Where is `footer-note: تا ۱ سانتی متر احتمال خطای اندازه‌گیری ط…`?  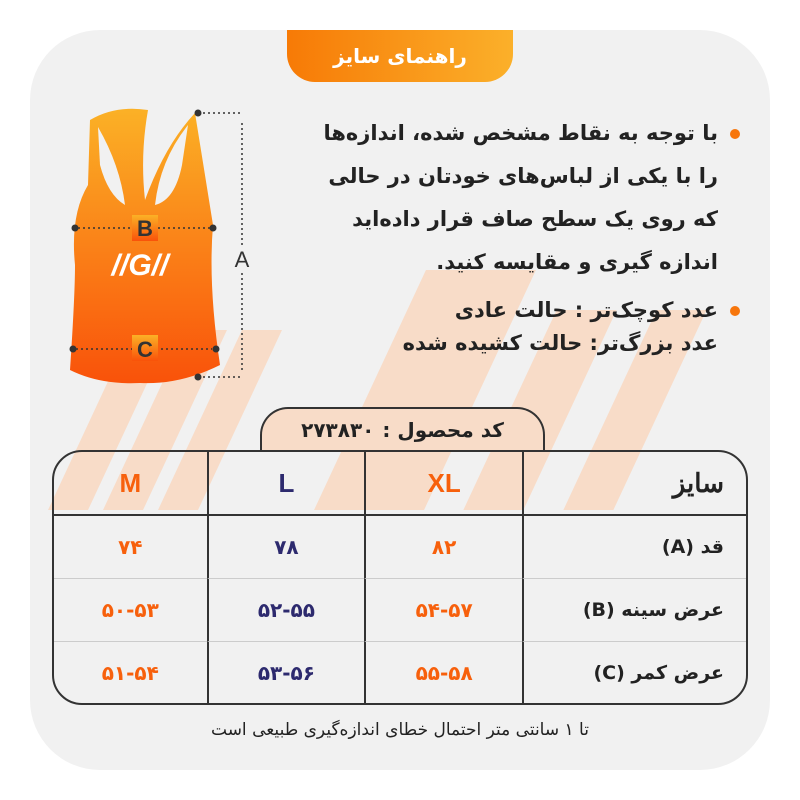 footer-note: تا ۱ سانتی متر احتمال خطای اندازه‌گیری ط… is located at coordinates (400, 730).